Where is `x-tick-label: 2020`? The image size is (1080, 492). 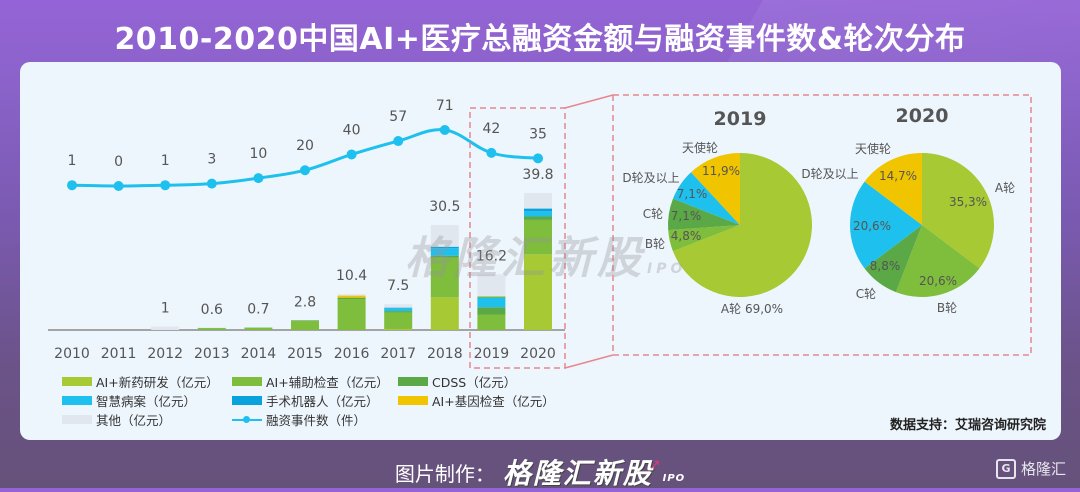
x-tick-label: 2020 is located at coordinates (538, 354).